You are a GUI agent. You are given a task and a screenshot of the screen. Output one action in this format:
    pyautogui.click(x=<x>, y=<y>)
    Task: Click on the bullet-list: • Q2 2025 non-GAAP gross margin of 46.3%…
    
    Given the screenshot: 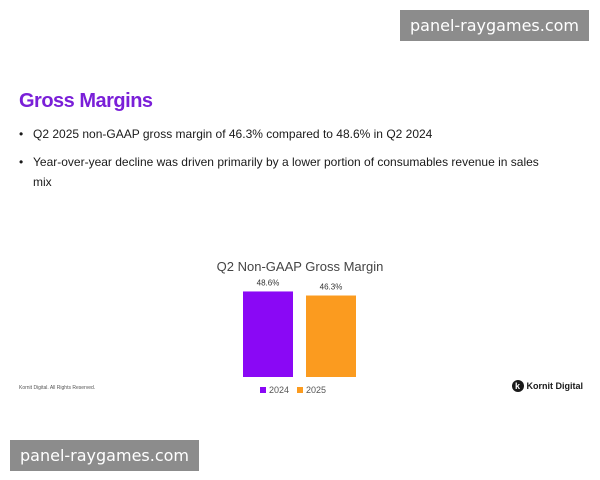 What is the action you would take?
    pyautogui.click(x=289, y=162)
    